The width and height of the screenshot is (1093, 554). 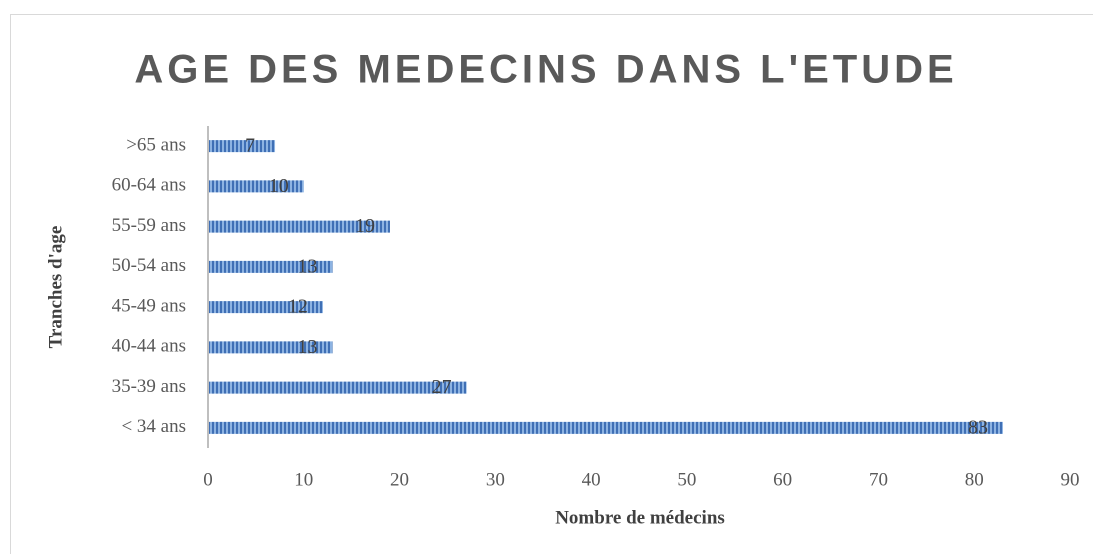 I want to click on y-axis-title: Tranches d'age, so click(x=55, y=287).